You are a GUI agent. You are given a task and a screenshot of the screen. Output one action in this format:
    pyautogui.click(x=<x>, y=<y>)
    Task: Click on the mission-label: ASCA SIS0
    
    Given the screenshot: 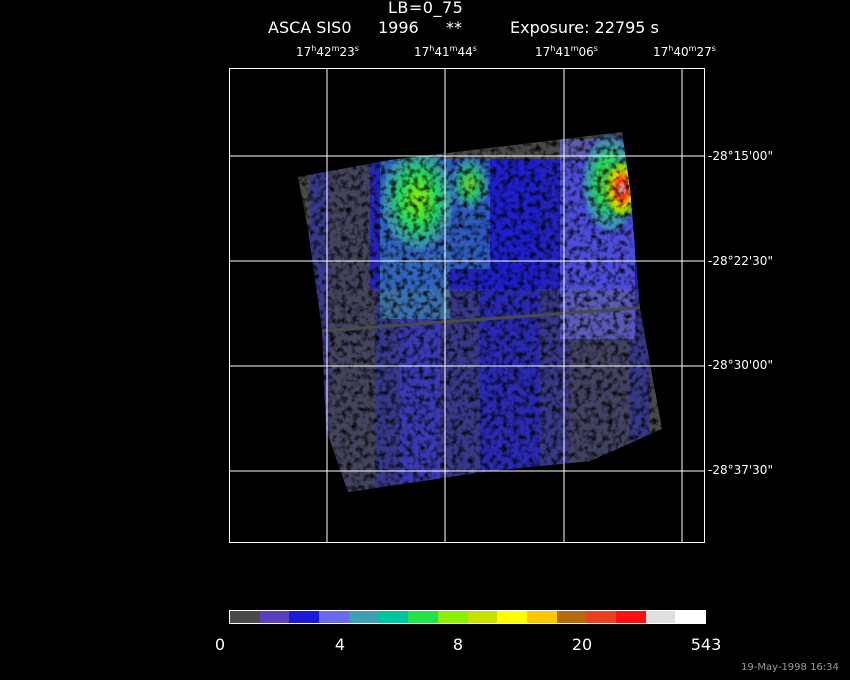 What is the action you would take?
    pyautogui.click(x=310, y=27)
    